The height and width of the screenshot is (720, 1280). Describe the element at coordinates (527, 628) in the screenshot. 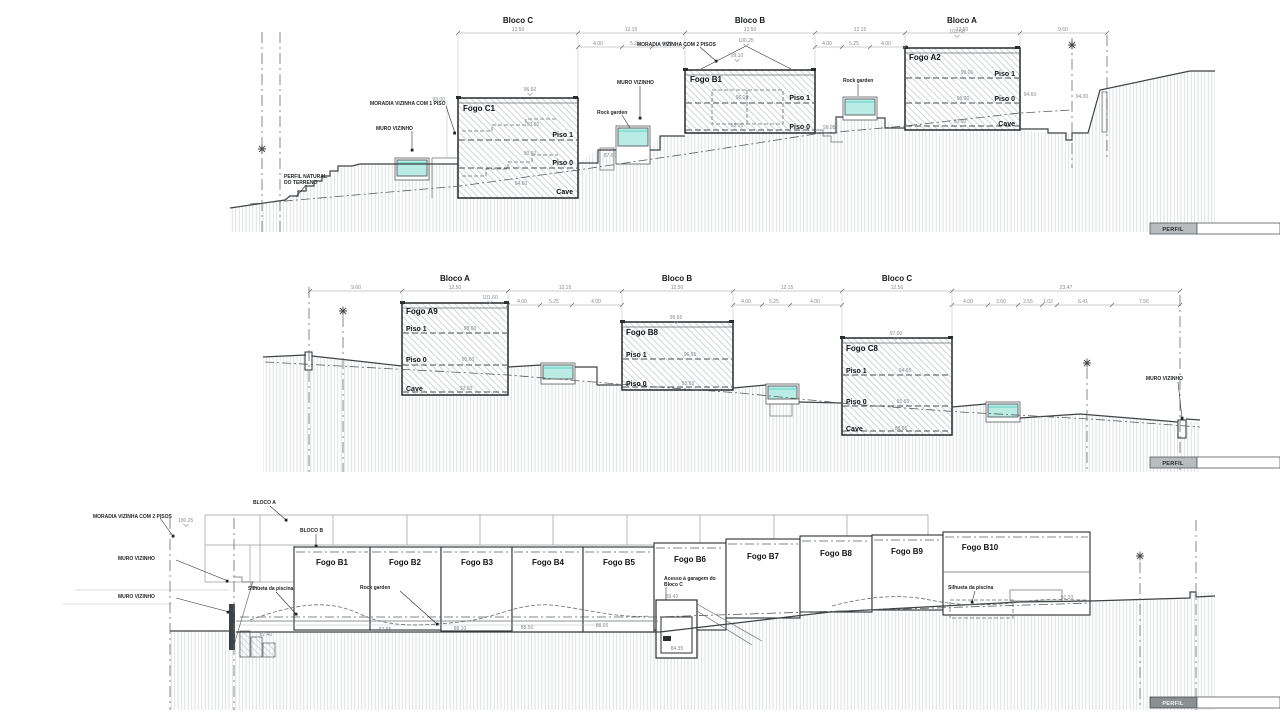

I see `elevation-label: 88.50` at that location.